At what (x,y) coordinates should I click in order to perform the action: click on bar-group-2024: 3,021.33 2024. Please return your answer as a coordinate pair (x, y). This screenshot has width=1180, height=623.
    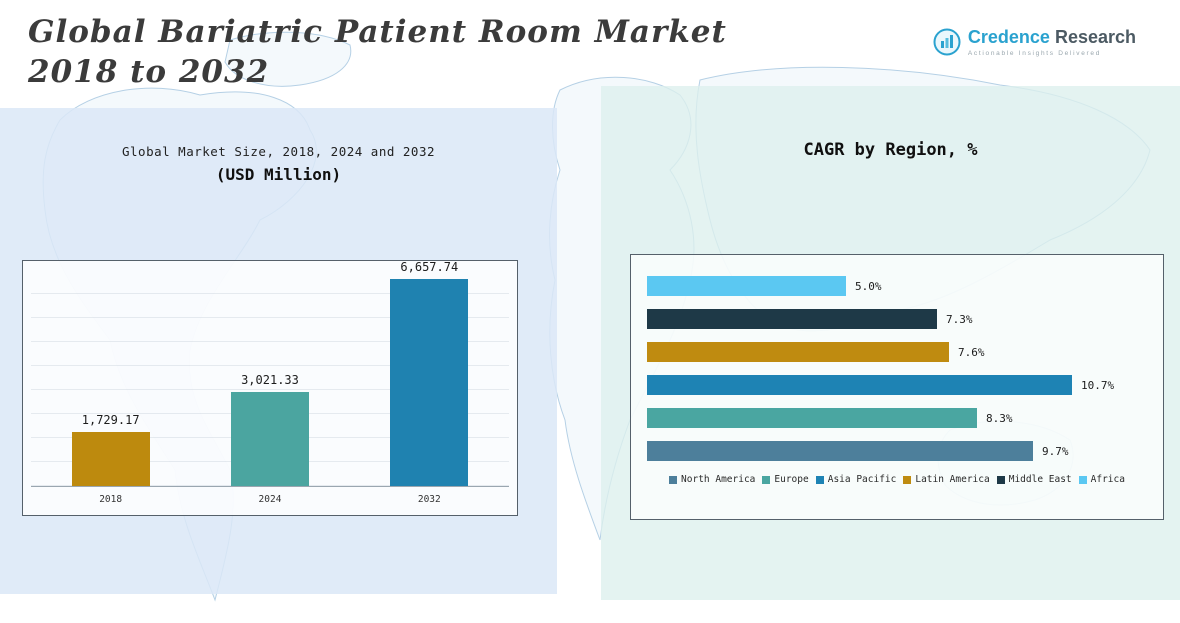
    Looking at the image, I should click on (270, 439).